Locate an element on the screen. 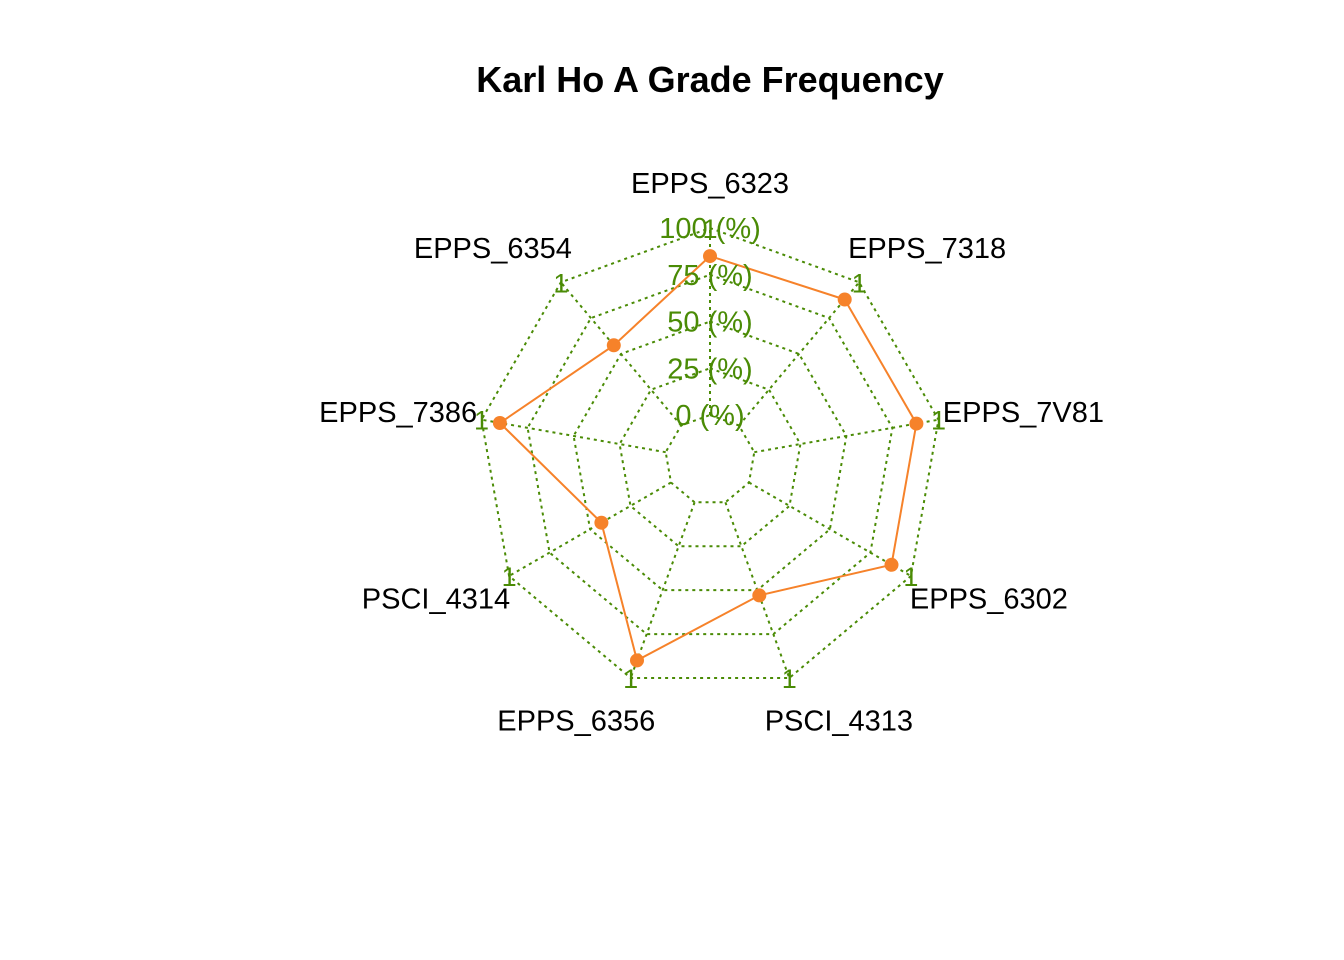  axis-max-label-6: 1 is located at coordinates (509, 577).